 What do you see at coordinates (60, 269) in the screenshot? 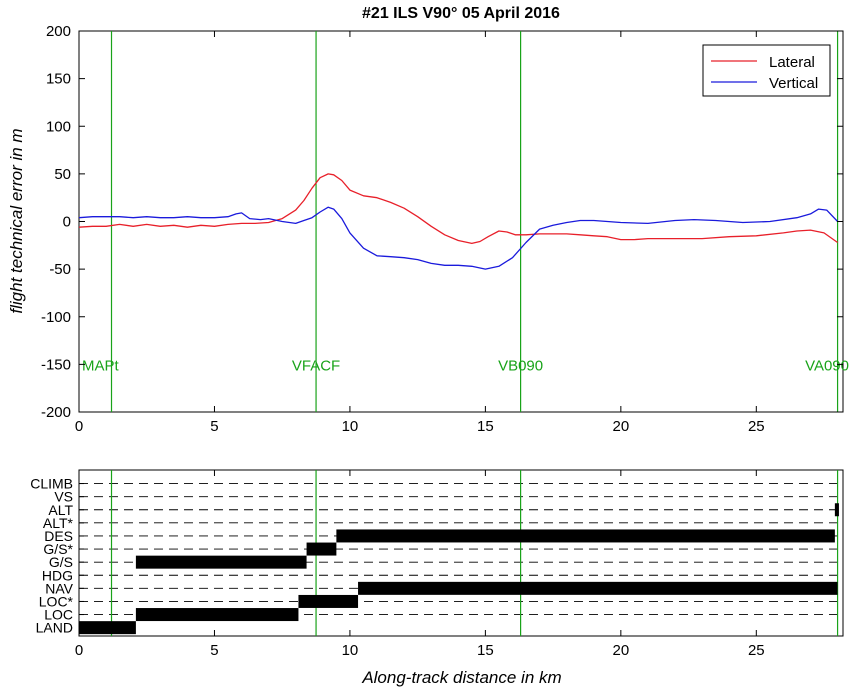
I see `y-tick-label: -50` at bounding box center [60, 269].